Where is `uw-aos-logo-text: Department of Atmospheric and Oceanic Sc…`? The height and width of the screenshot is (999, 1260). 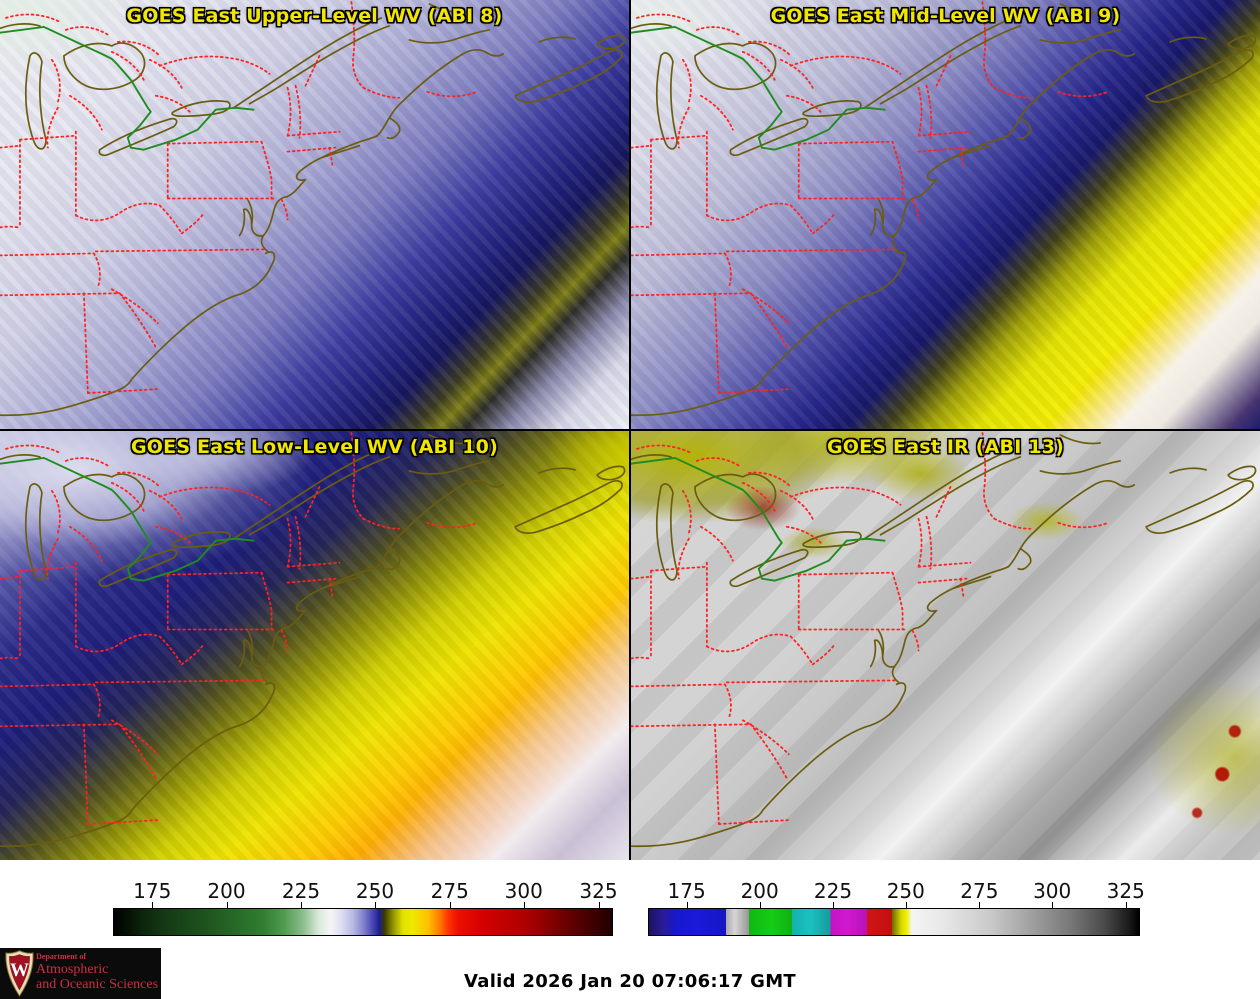
uw-aos-logo-text: Department of Atmospheric and Oceanic Sc… is located at coordinates (97, 972).